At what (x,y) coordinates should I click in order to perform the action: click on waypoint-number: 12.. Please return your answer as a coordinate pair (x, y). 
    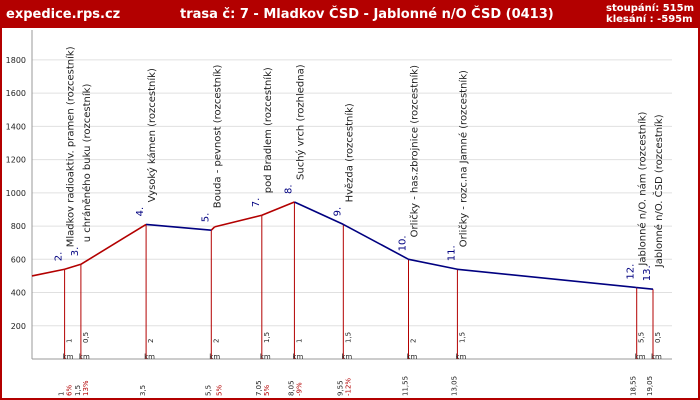
    Looking at the image, I should click on (631, 272).